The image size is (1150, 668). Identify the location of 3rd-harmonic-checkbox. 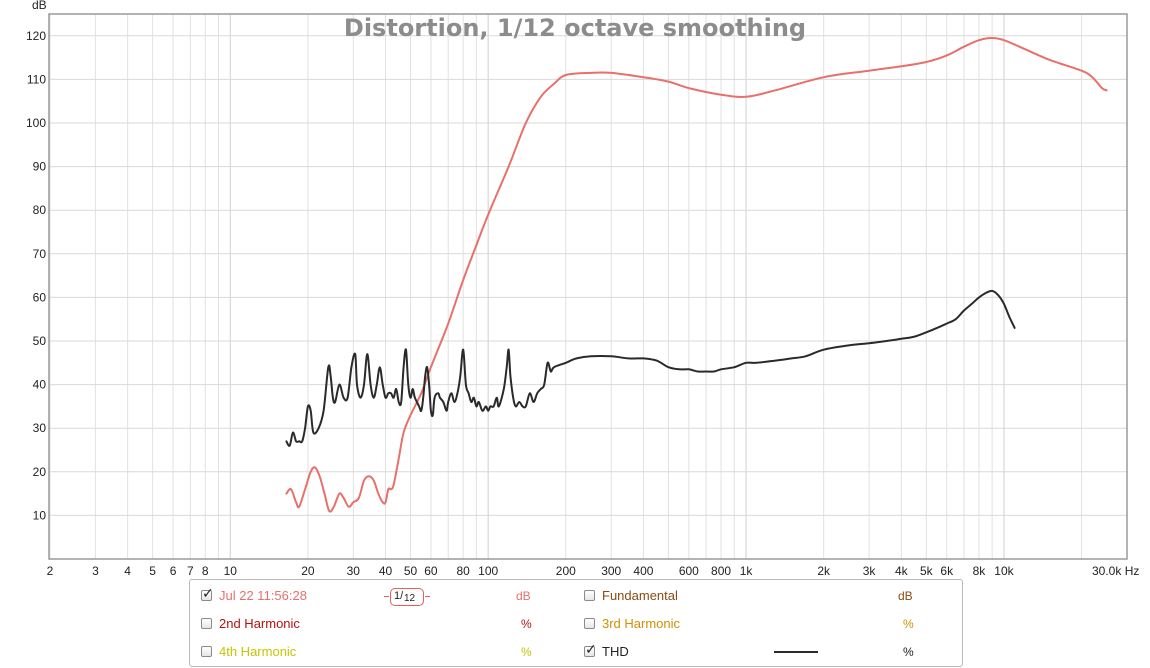
(589, 623).